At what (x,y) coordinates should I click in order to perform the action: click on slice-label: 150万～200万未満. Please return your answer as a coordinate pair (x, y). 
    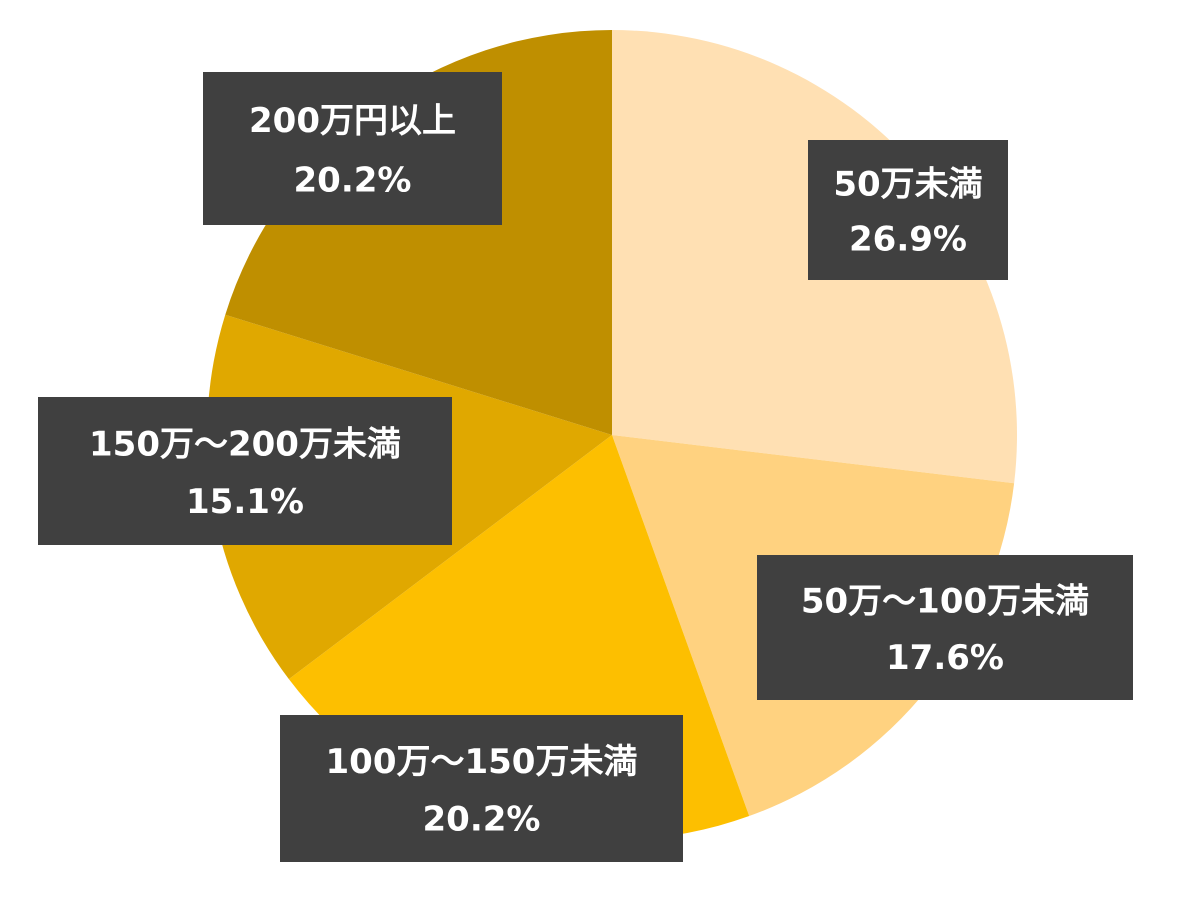
    Looking at the image, I should click on (245, 444).